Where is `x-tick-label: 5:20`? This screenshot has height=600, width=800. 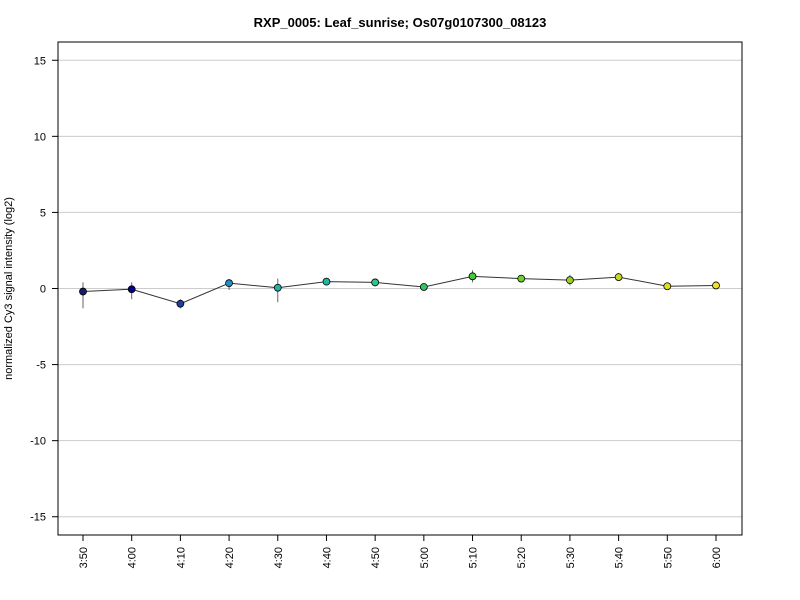
x-tick-label: 5:20 is located at coordinates (522, 557).